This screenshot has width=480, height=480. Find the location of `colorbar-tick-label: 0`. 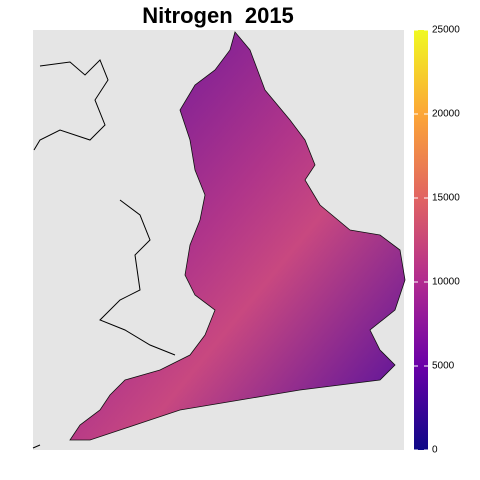

colorbar-tick-label: 0 is located at coordinates (435, 450).